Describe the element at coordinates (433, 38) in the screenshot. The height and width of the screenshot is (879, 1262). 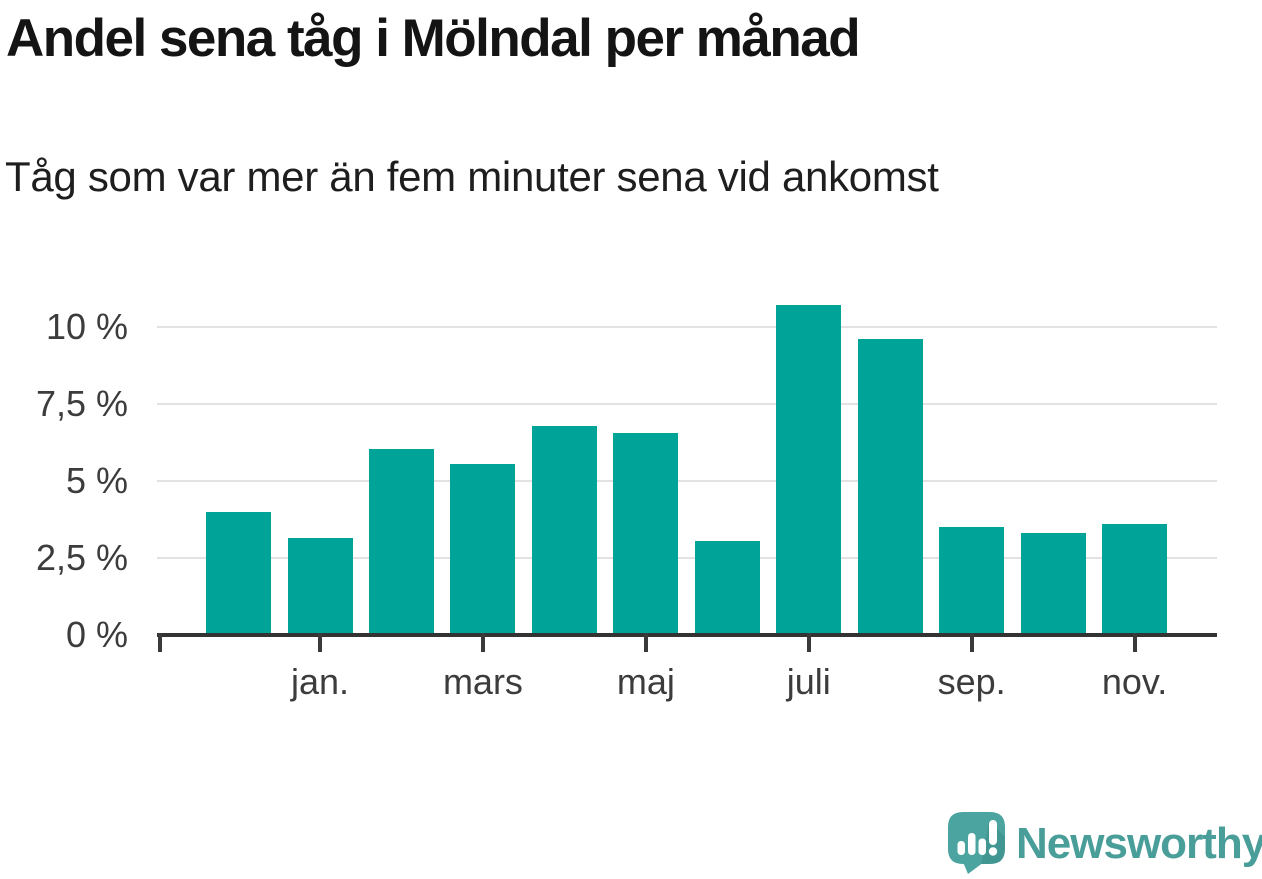
I see `chart-title: Andel sena tåg i Mölndal per månad` at that location.